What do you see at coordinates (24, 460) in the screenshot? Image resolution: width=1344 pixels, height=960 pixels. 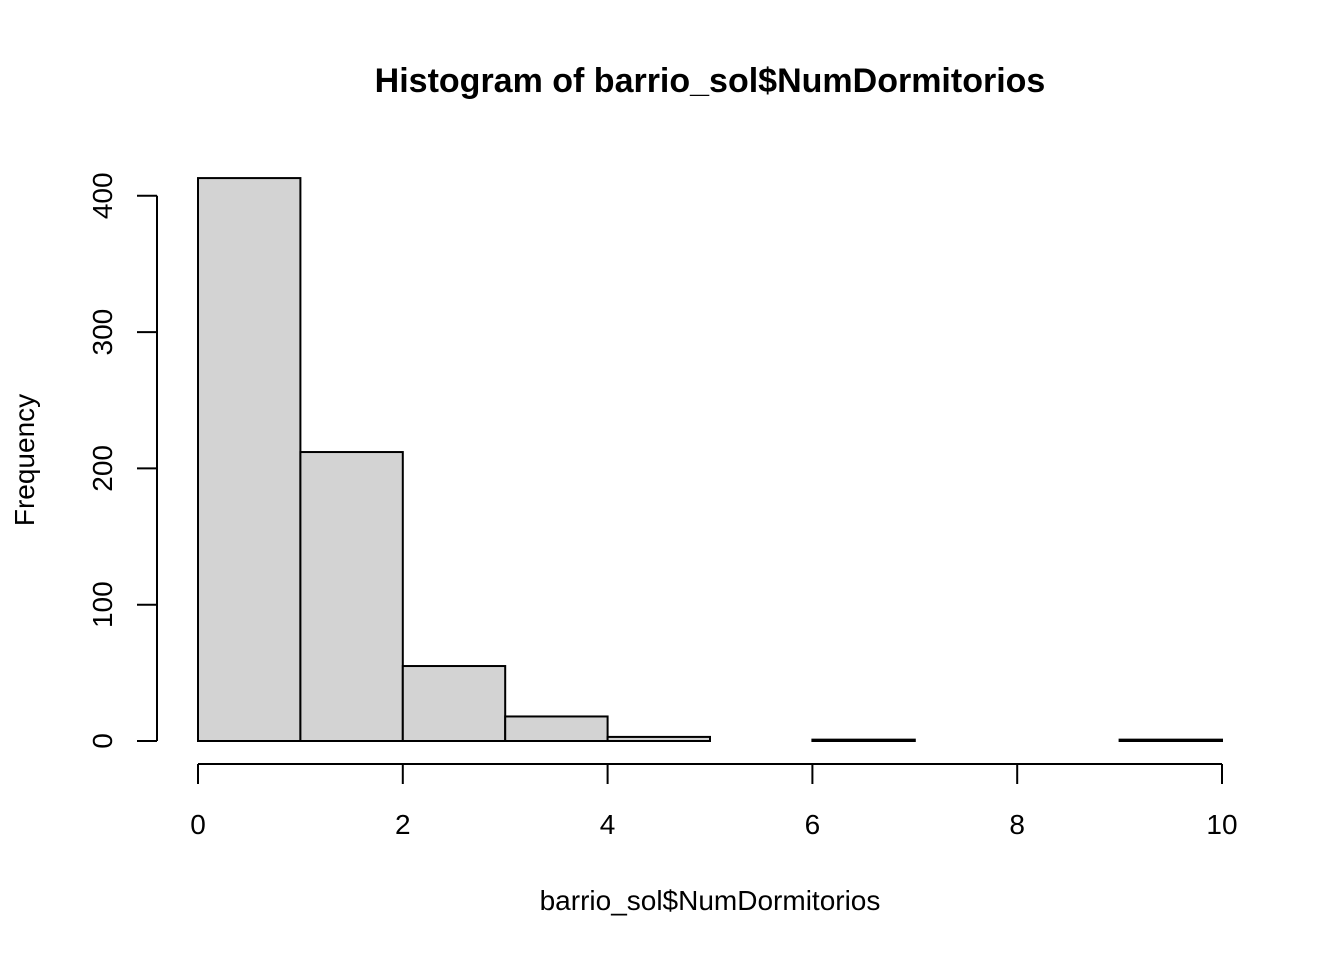 I see `y-axis-label: Frequency` at bounding box center [24, 460].